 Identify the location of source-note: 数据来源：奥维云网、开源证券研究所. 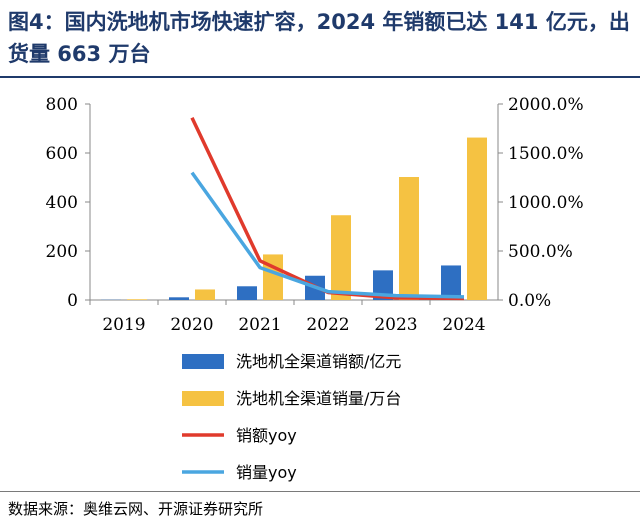
(136, 509).